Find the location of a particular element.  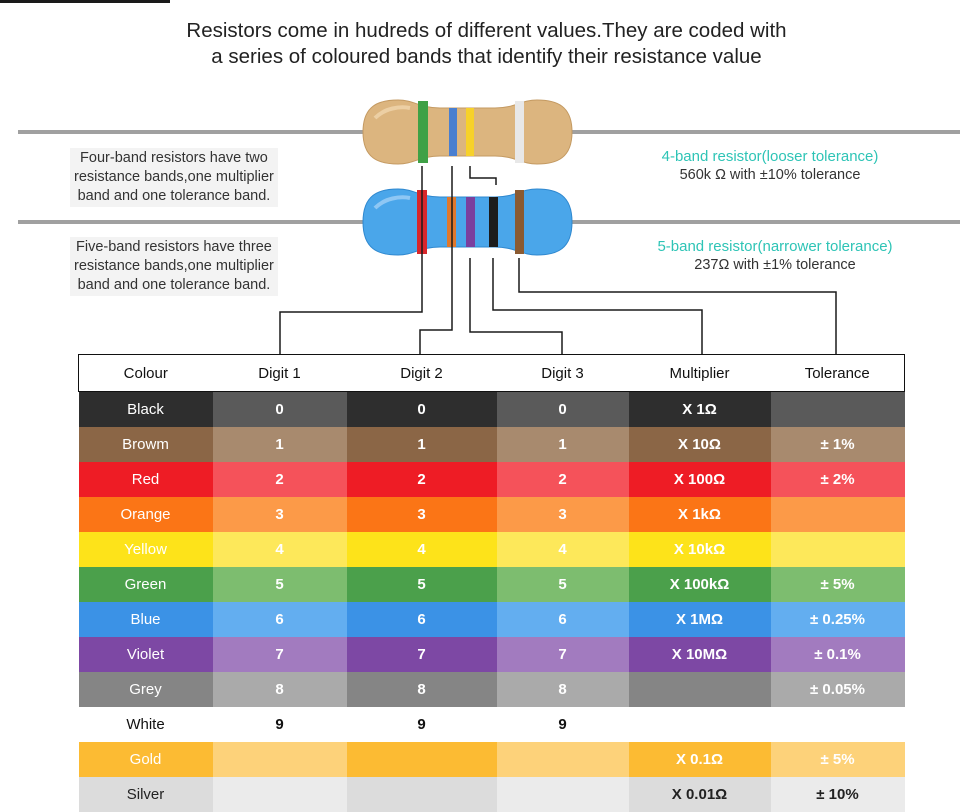

cell-digit-1: 5 is located at coordinates (280, 584).